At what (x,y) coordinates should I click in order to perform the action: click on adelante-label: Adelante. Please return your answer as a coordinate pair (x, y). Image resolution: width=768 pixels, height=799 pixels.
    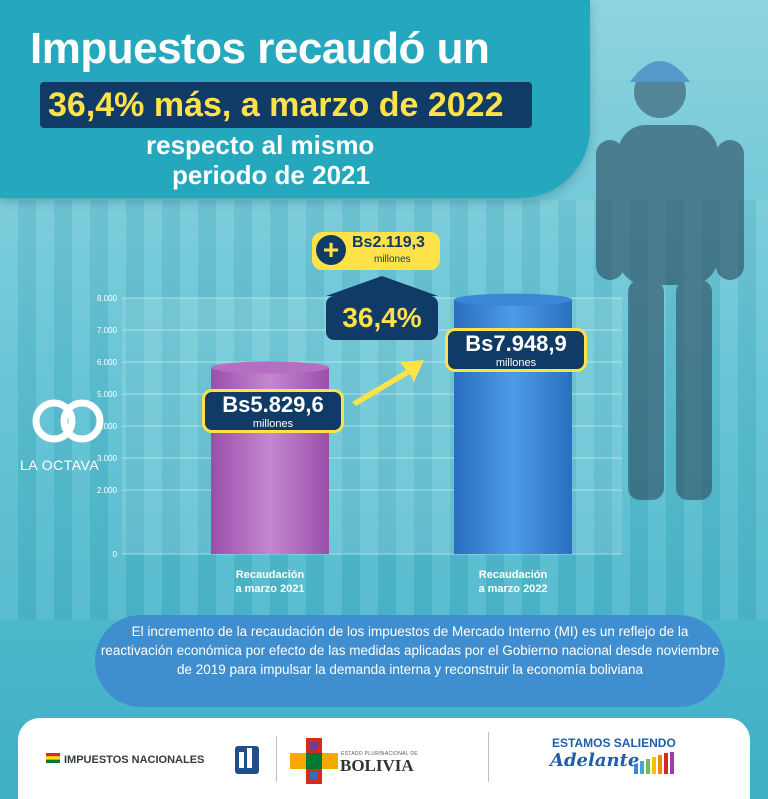
    Looking at the image, I should click on (595, 760).